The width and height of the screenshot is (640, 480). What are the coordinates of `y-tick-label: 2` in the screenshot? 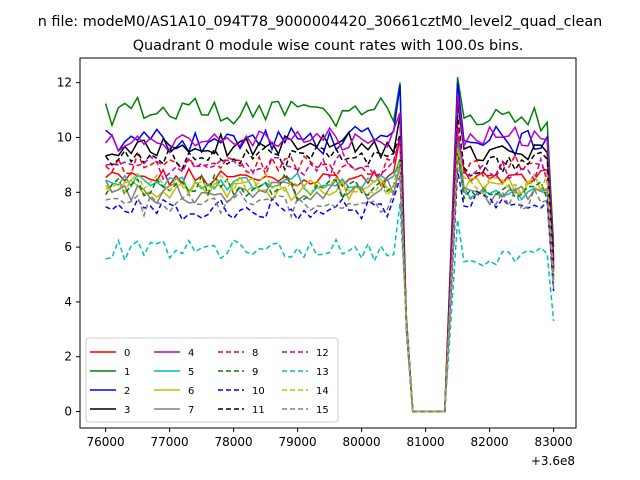 It's located at (68, 357).